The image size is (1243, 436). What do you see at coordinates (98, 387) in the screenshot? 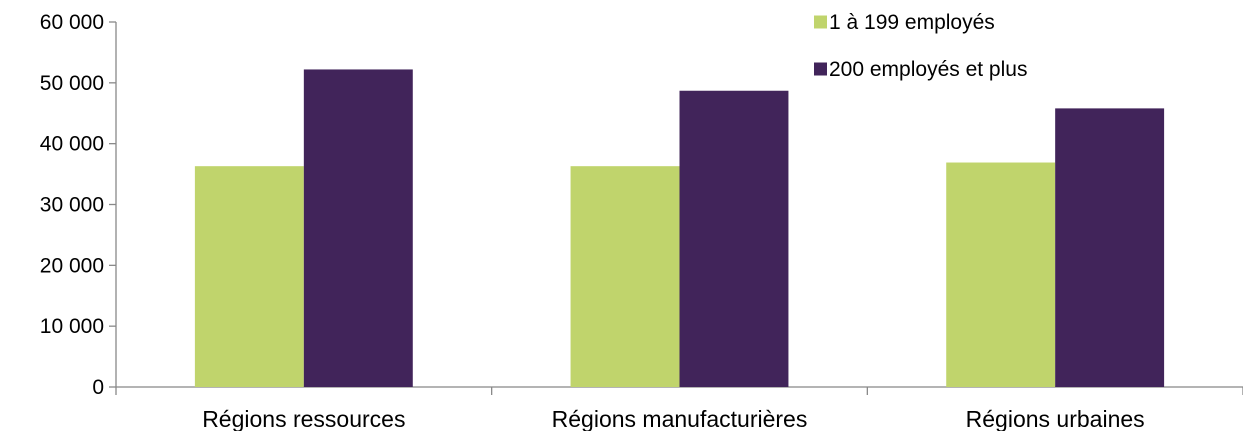
I see `y-tick-label: 0` at bounding box center [98, 387].